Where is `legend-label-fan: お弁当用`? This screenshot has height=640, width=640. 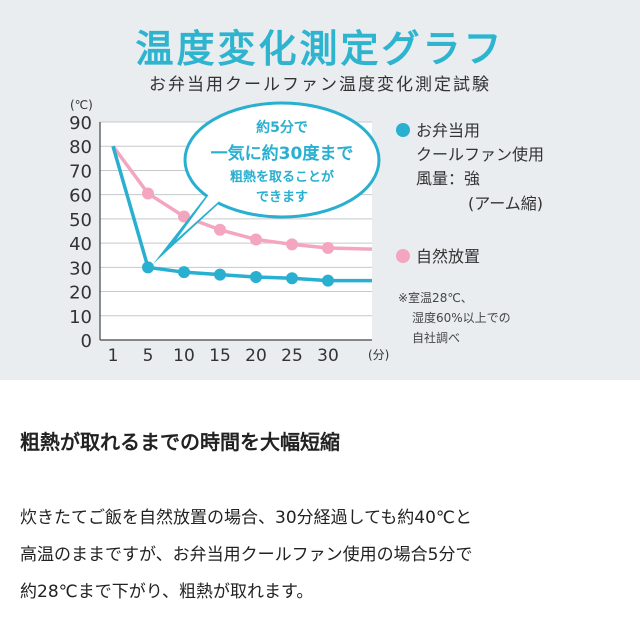
legend-label-fan: お弁当用 is located at coordinates (448, 130).